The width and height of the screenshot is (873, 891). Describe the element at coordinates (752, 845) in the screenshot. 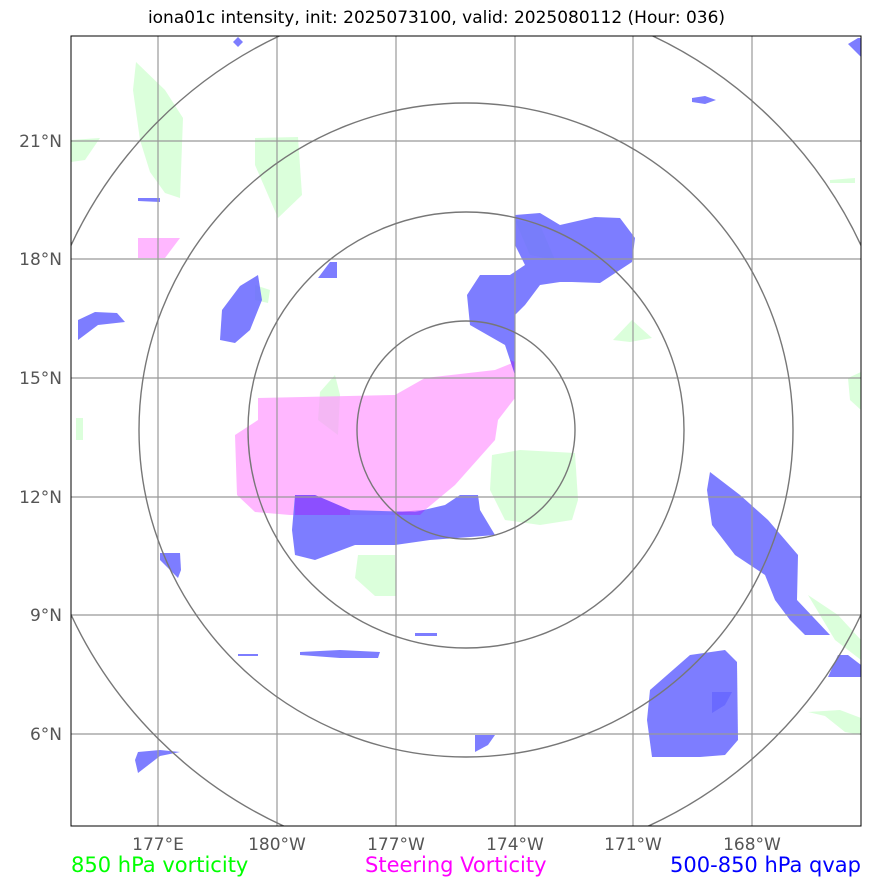

I see `lon-tick-label: 168°W` at that location.